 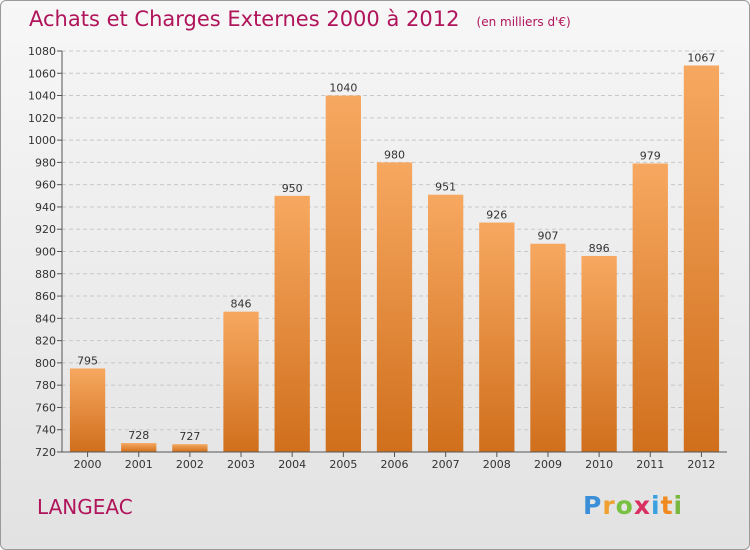 What do you see at coordinates (497, 337) in the screenshot?
I see `bar-2008` at bounding box center [497, 337].